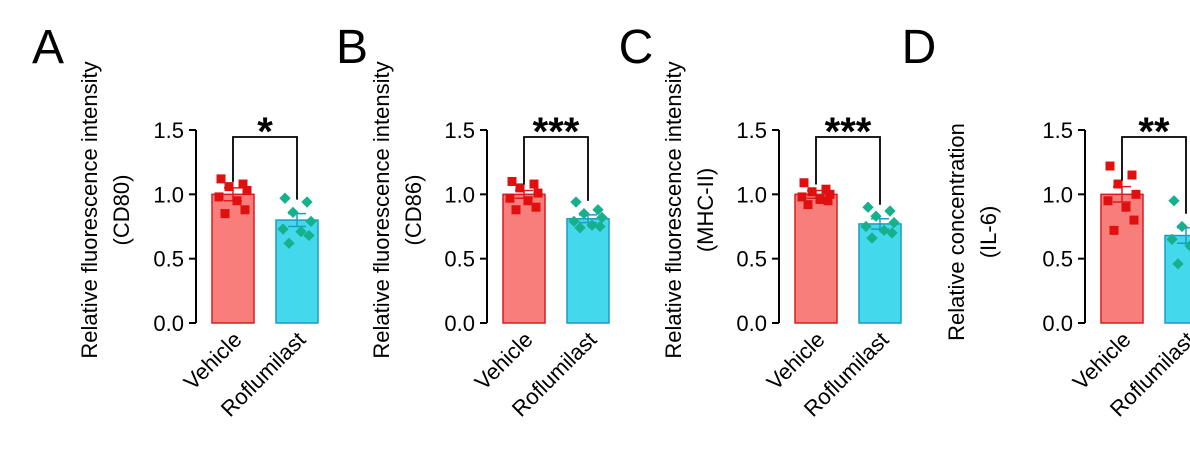 The height and width of the screenshot is (459, 1190). What do you see at coordinates (352, 47) in the screenshot?
I see `panel-label: B` at bounding box center [352, 47].